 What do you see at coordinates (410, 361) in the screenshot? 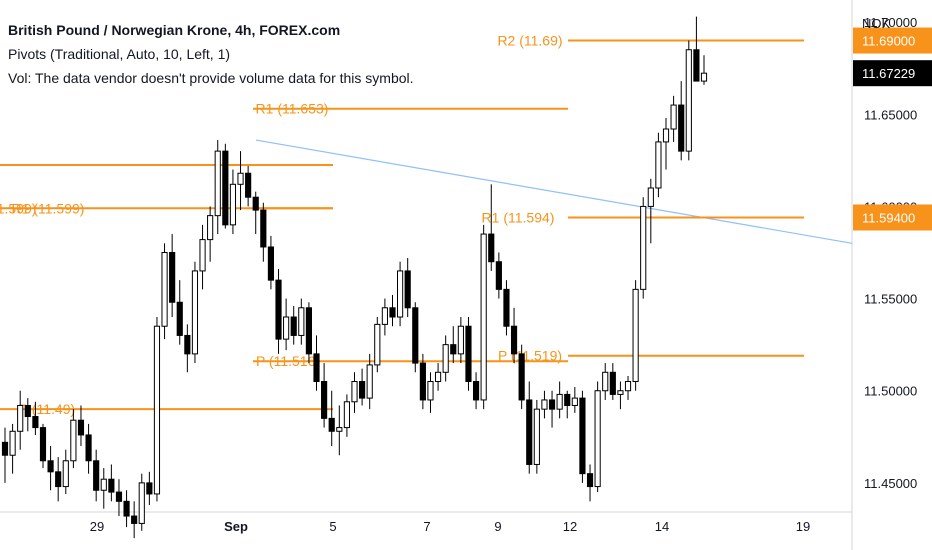
I see `pivot-line: P (11.516)` at bounding box center [410, 361].